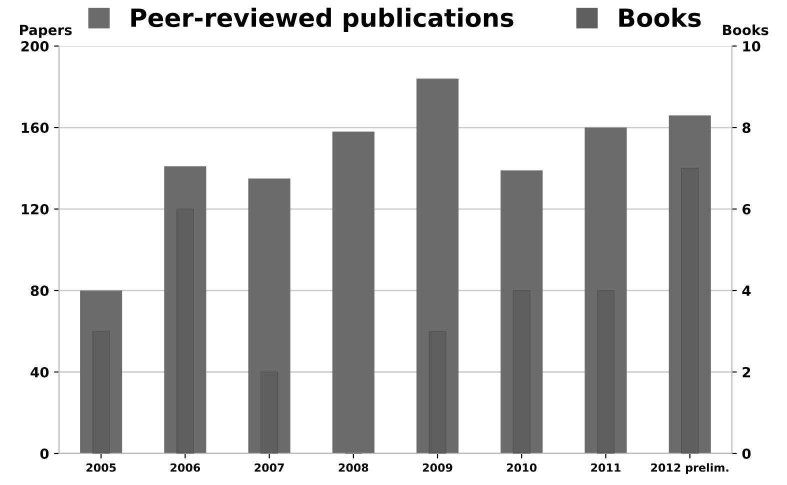  What do you see at coordinates (660, 18) in the screenshot?
I see `legend-label: Books` at bounding box center [660, 18].